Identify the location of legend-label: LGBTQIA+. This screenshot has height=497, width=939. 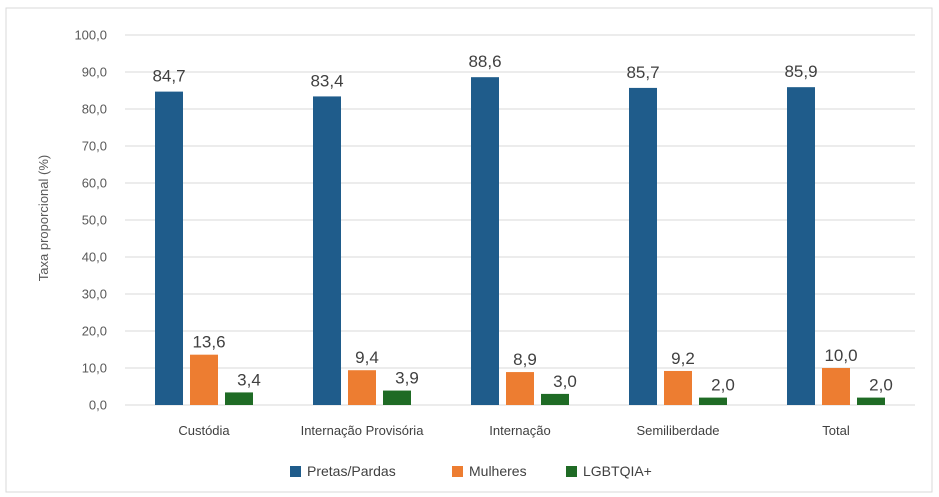
(617, 471).